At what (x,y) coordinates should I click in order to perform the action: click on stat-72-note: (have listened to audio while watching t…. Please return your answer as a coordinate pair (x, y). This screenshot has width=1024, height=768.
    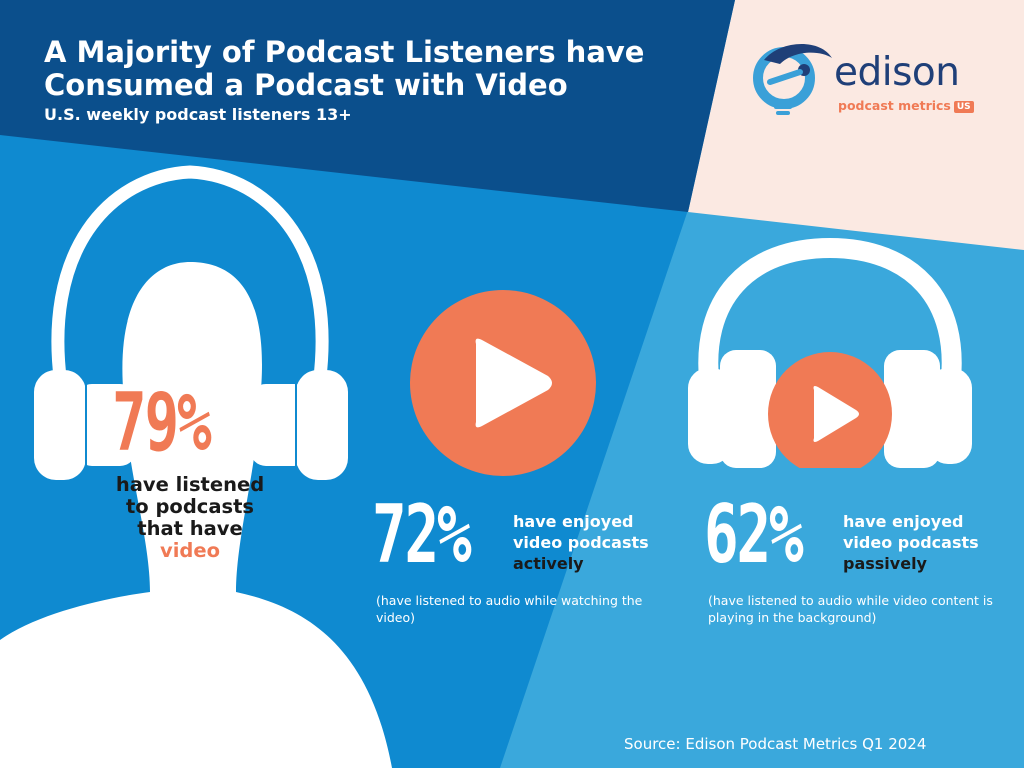
    Looking at the image, I should click on (509, 609).